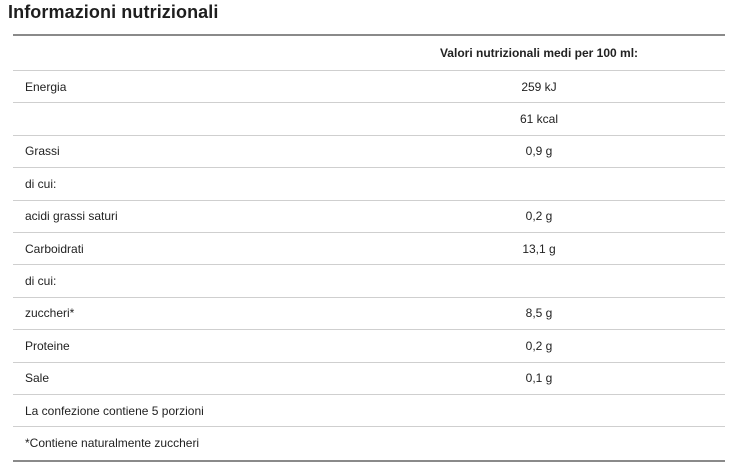 This screenshot has width=737, height=468. Describe the element at coordinates (369, 314) in the screenshot. I see `table-row: zuccheri* 8,5 g` at that location.